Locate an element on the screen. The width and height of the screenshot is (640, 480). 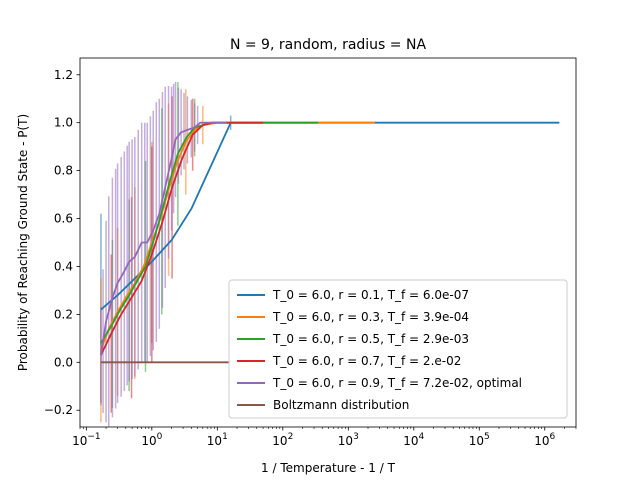
legend-entry: T_0 = 6.0, r = 0.1, T_f = 6.0e-07 is located at coordinates (370, 295).